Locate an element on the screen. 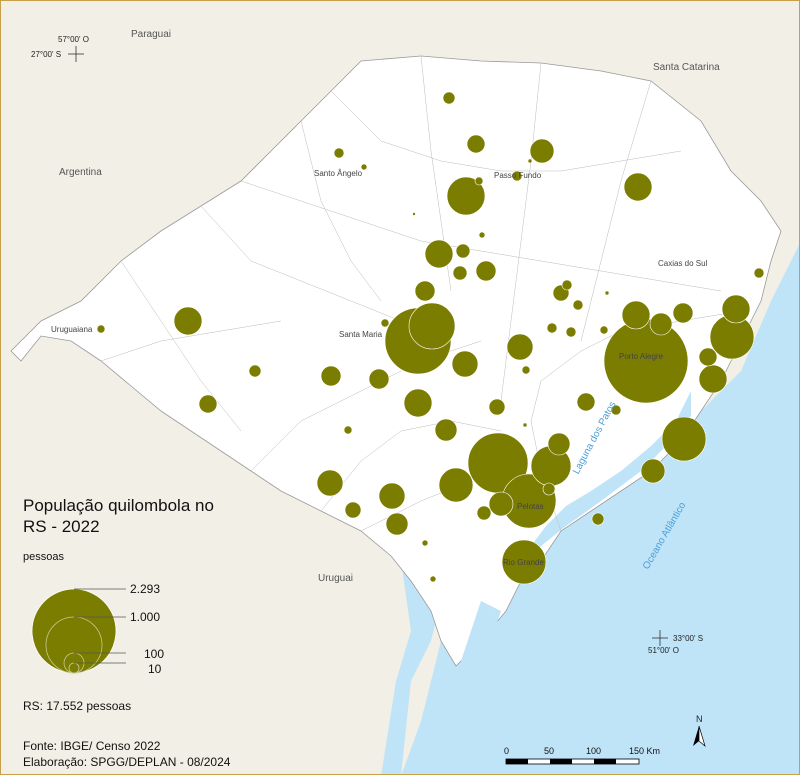  north-arrow-icon is located at coordinates (699, 736).